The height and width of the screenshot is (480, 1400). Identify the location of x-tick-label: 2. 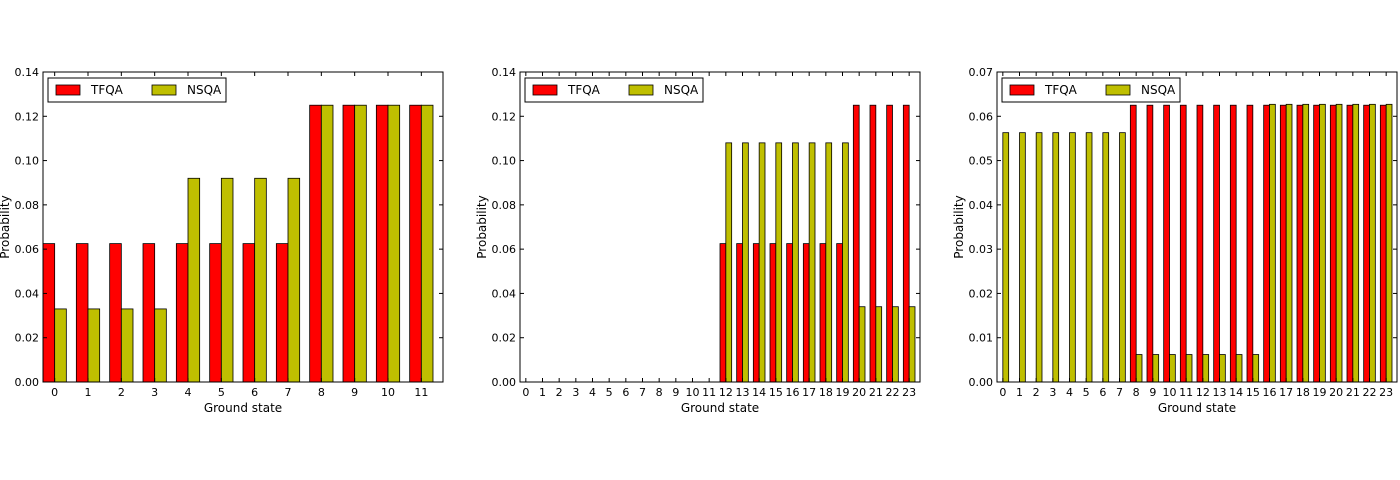
(559, 392).